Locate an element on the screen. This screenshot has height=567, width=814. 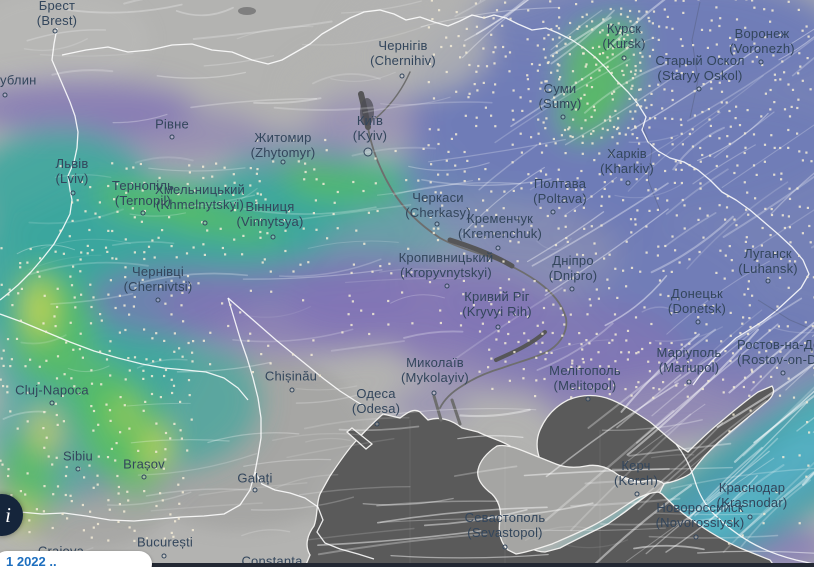
city-label: Краснодар (Krasnodar) is located at coordinates (752, 495).